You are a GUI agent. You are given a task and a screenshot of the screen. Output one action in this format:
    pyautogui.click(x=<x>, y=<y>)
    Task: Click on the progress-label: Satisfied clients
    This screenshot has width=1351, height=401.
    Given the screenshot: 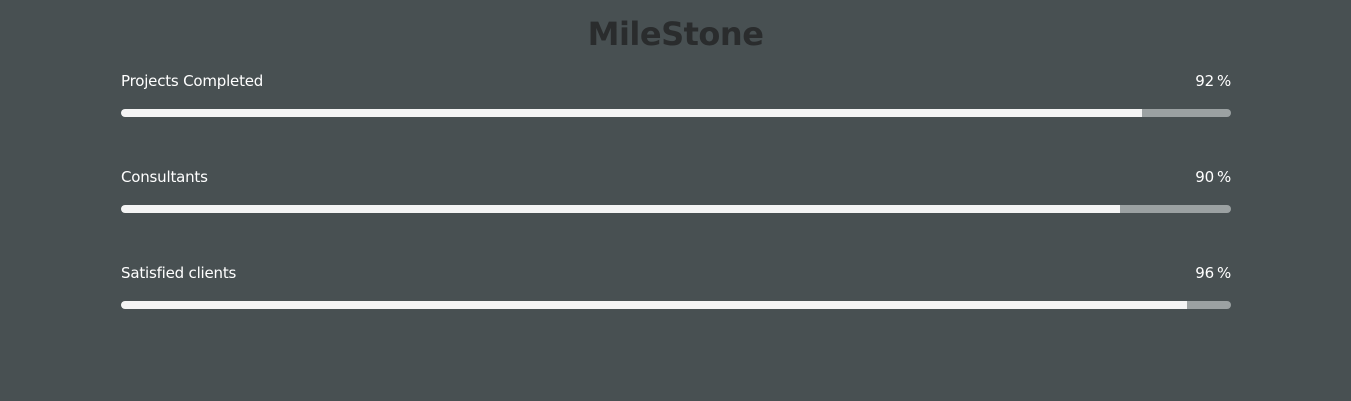 What is the action you would take?
    pyautogui.click(x=179, y=273)
    